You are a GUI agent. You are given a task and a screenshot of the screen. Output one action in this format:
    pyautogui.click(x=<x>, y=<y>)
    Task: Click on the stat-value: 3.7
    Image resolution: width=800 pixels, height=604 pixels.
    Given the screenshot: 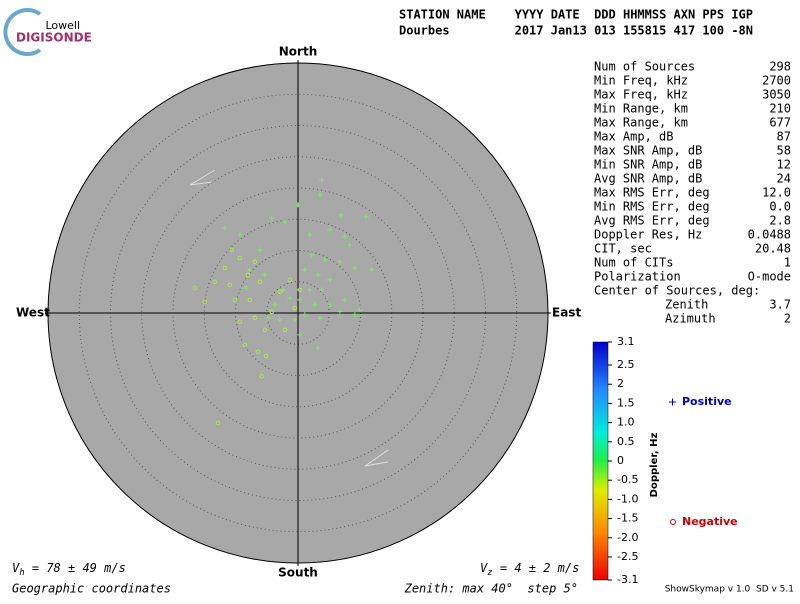 What is the action you would take?
    pyautogui.click(x=780, y=305)
    